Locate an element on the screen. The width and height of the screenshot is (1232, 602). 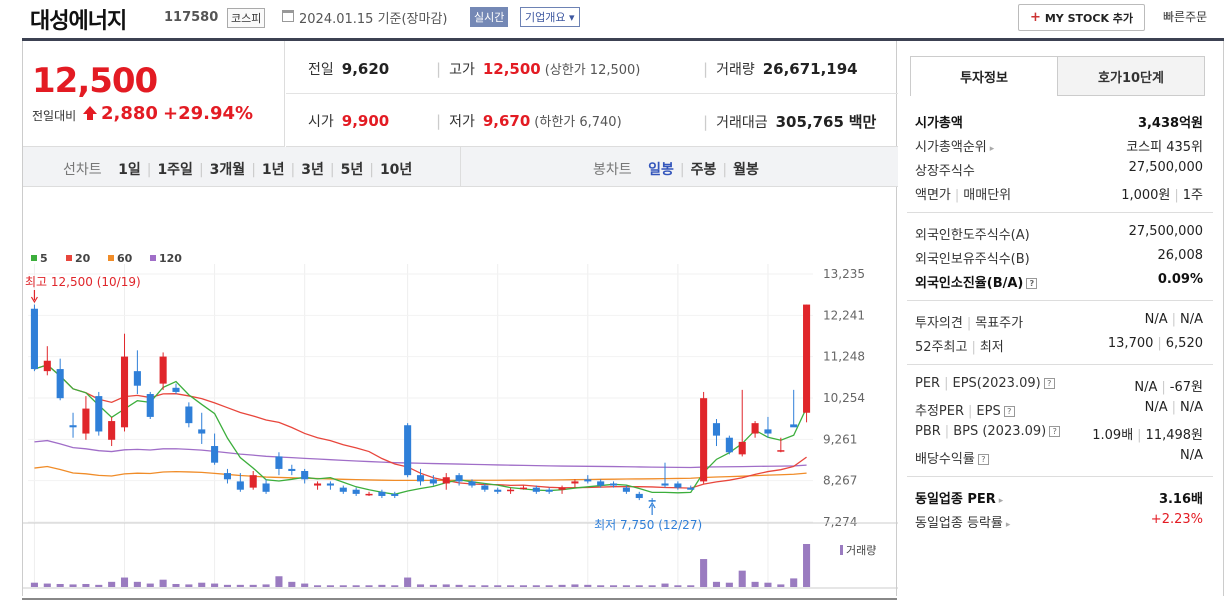
invest-key: 배당수익률? is located at coordinates (952, 457).